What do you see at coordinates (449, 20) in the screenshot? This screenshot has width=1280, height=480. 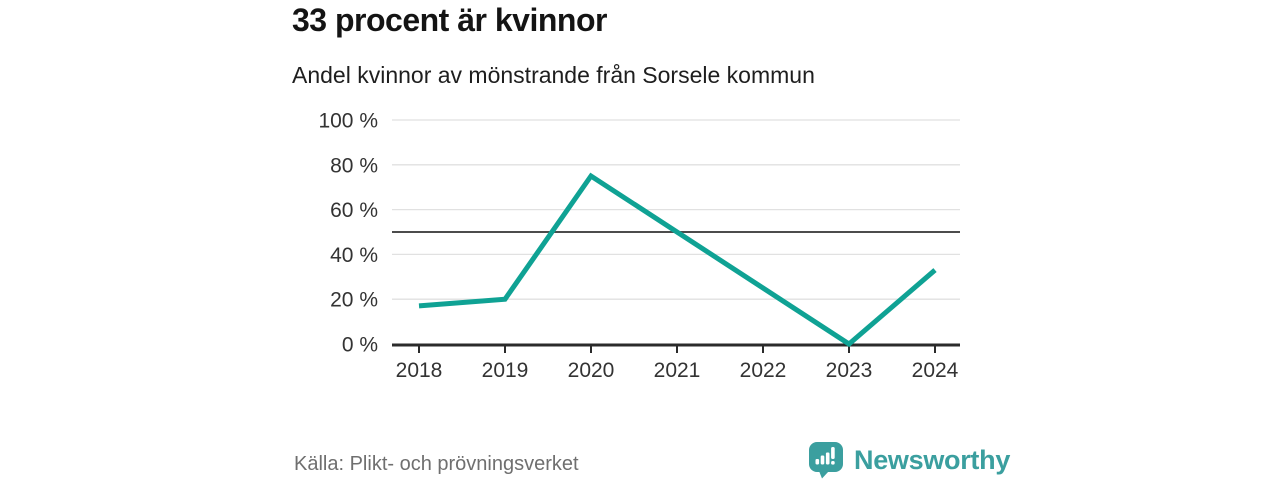 I see `chart-title: 33 procent är kvinnor` at bounding box center [449, 20].